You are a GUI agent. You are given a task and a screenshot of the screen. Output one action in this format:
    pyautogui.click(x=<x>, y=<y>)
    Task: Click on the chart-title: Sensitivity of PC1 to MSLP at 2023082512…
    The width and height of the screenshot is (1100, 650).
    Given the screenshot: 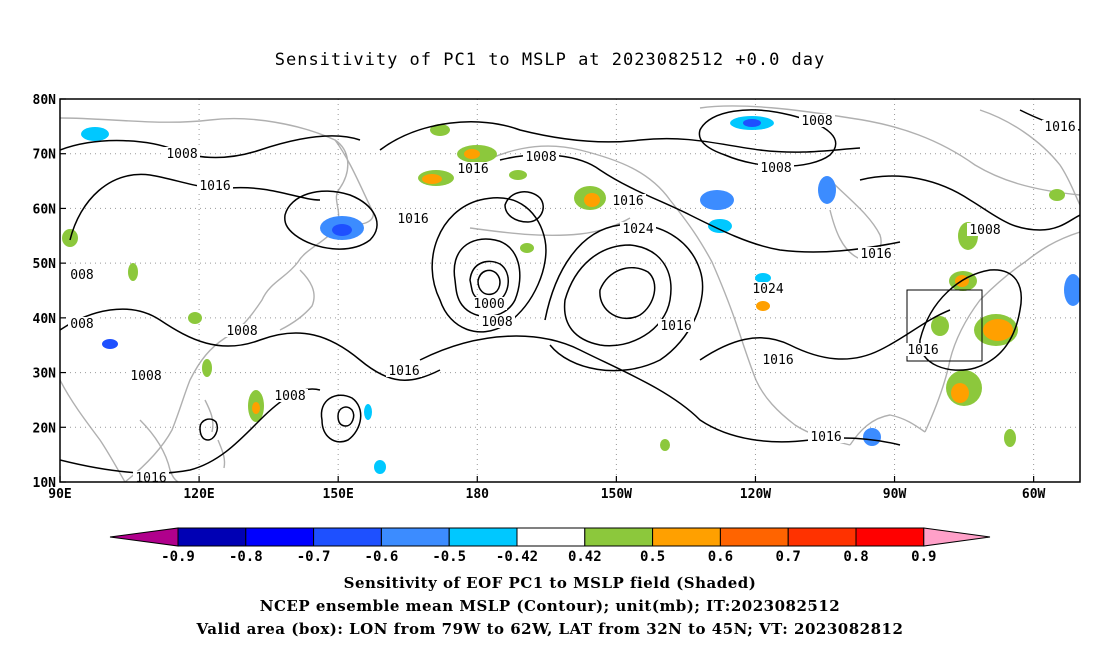 What is the action you would take?
    pyautogui.click(x=550, y=60)
    